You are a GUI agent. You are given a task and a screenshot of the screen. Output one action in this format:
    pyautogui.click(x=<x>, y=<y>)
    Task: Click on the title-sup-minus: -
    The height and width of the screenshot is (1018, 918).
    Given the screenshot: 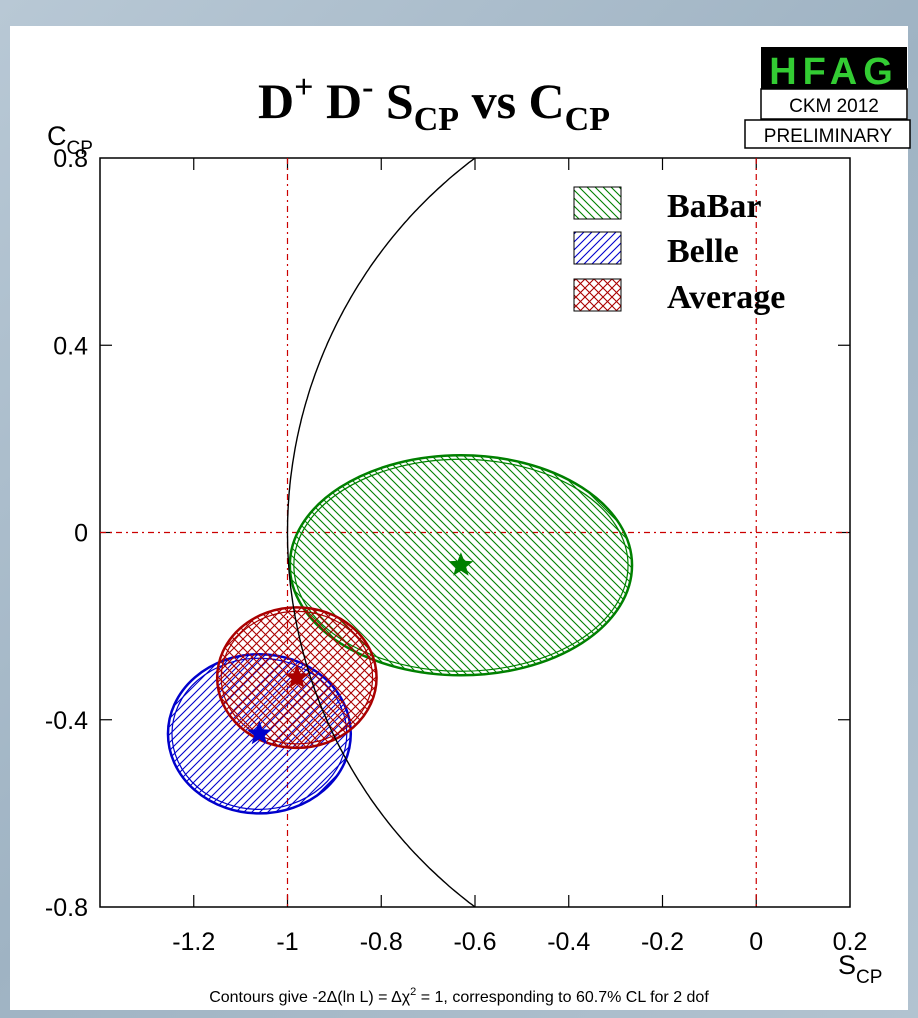 What is the action you would take?
    pyautogui.click(x=367, y=87)
    